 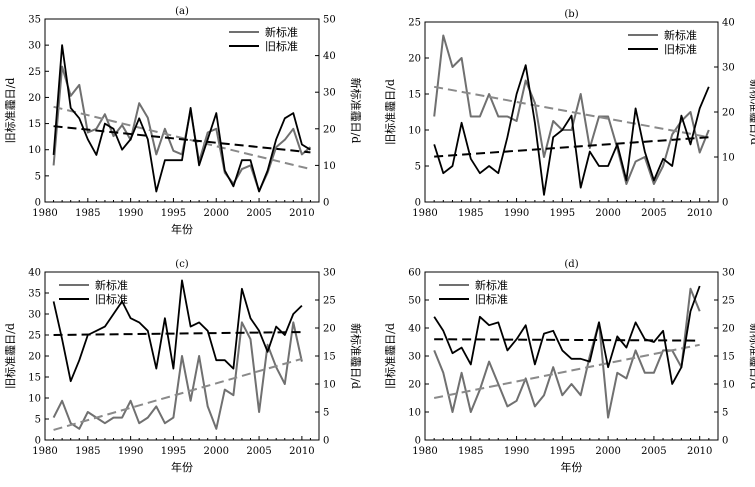 I want to click on panel-label: (b), so click(x=571, y=14).